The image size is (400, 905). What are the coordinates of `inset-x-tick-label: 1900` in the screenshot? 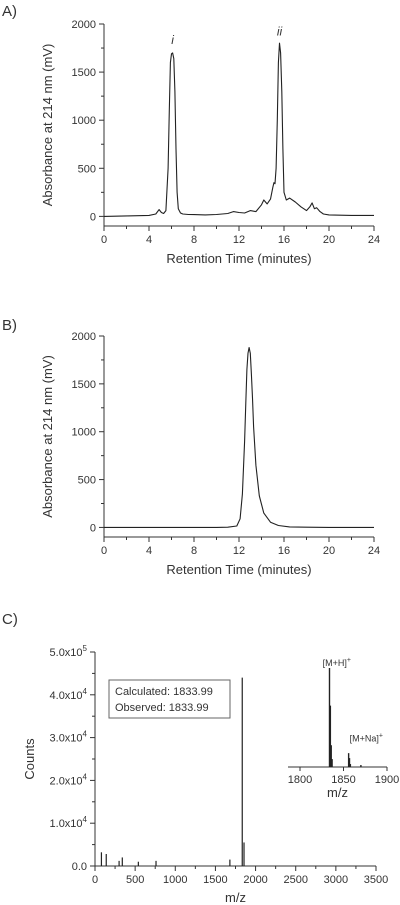 It's located at (387, 780).